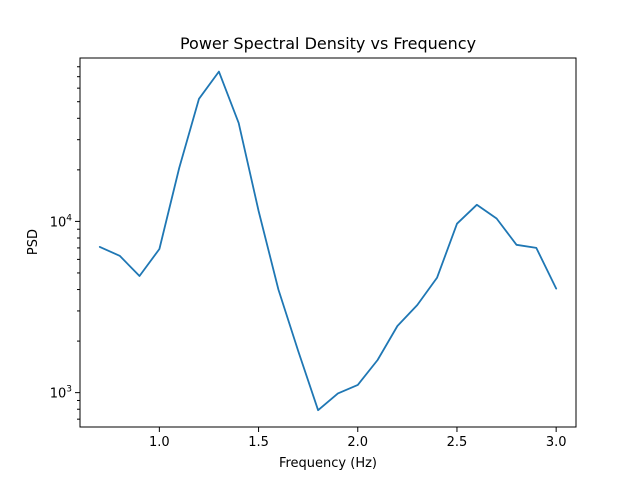 The image size is (640, 480). What do you see at coordinates (357, 442) in the screenshot?
I see `x-tick-label-2: 2.0` at bounding box center [357, 442].